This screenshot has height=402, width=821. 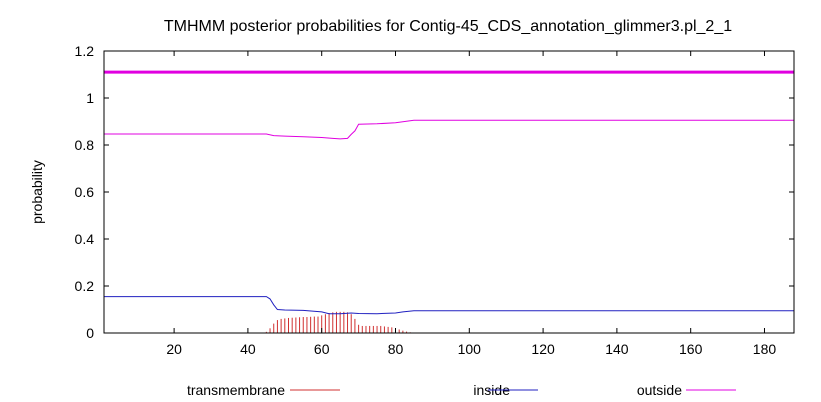 I want to click on x-tick-label-60: 60, so click(x=322, y=349).